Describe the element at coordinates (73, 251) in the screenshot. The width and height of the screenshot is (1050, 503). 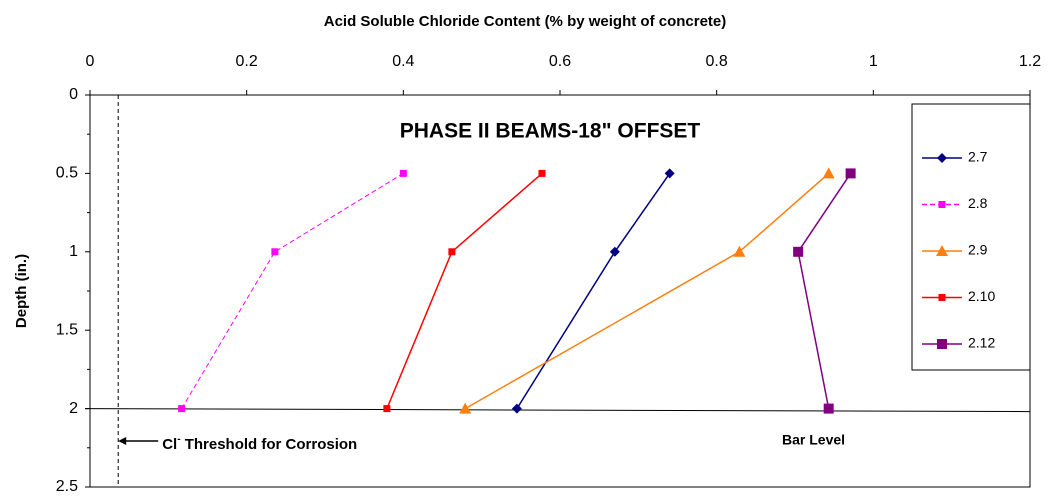
I see `y-tick-label: 1` at that location.